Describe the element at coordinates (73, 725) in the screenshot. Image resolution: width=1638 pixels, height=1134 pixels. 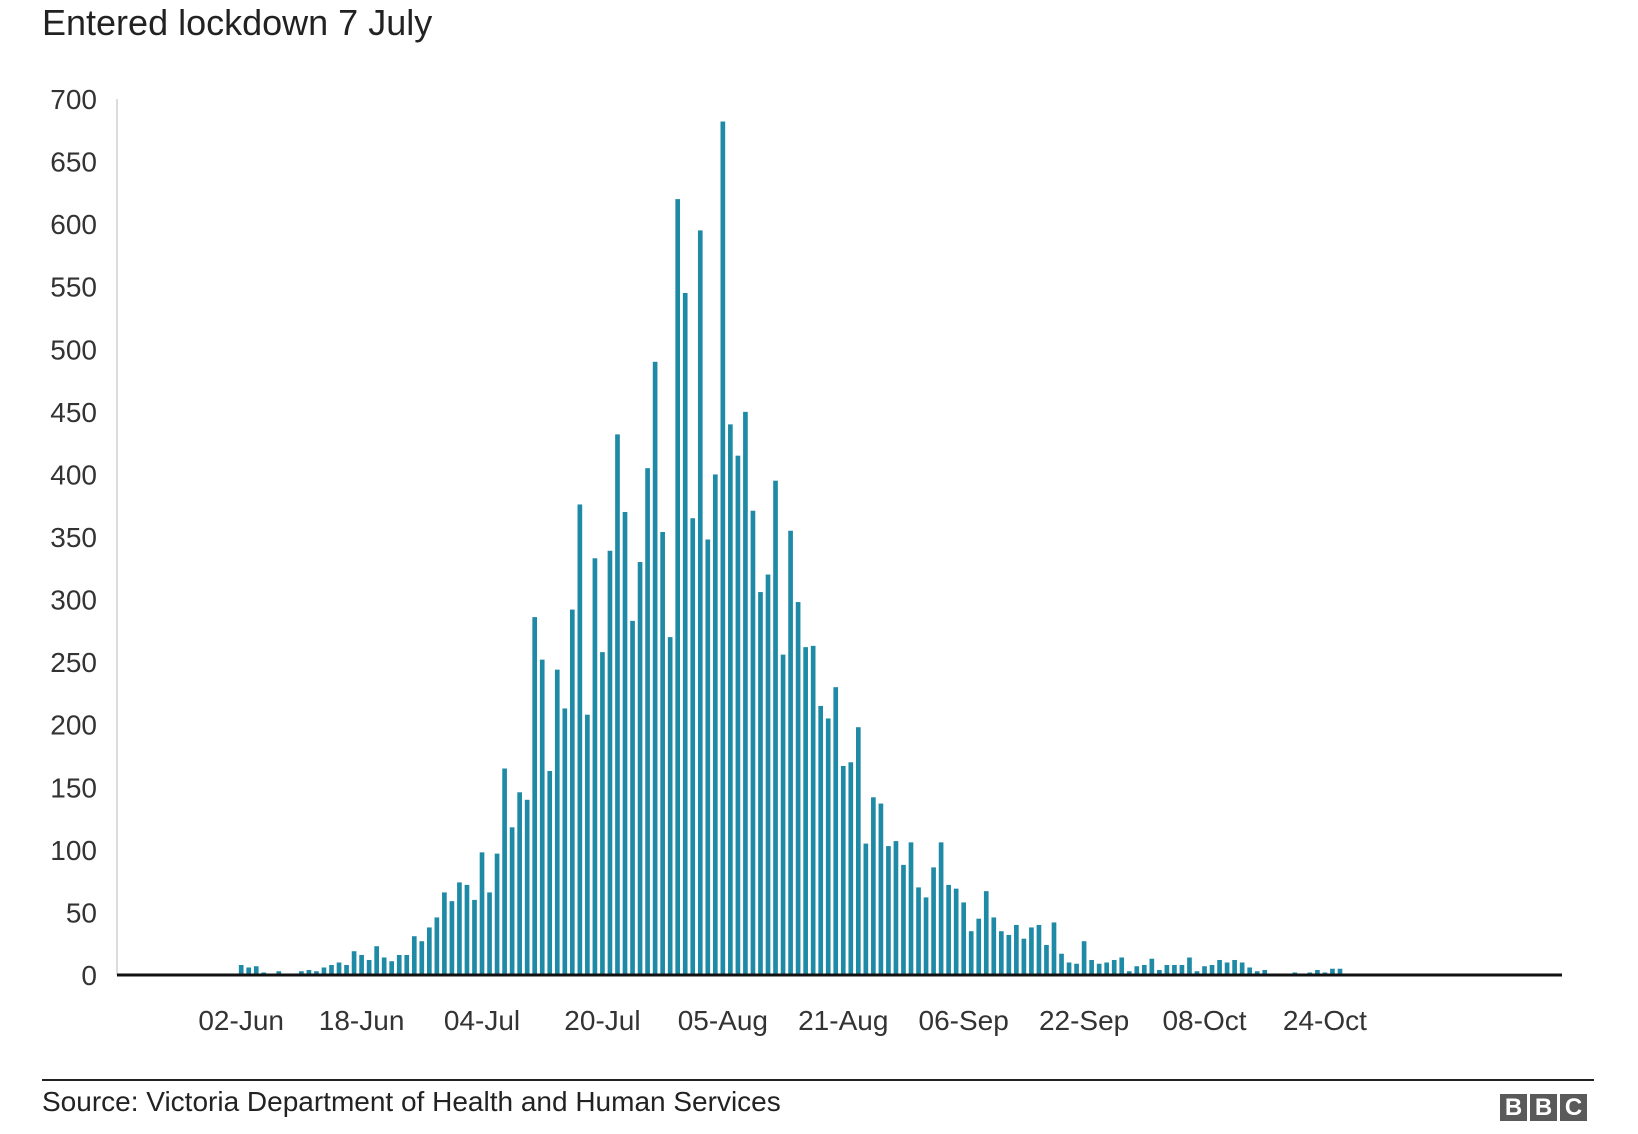
I see `y-tick-label: 200` at that location.